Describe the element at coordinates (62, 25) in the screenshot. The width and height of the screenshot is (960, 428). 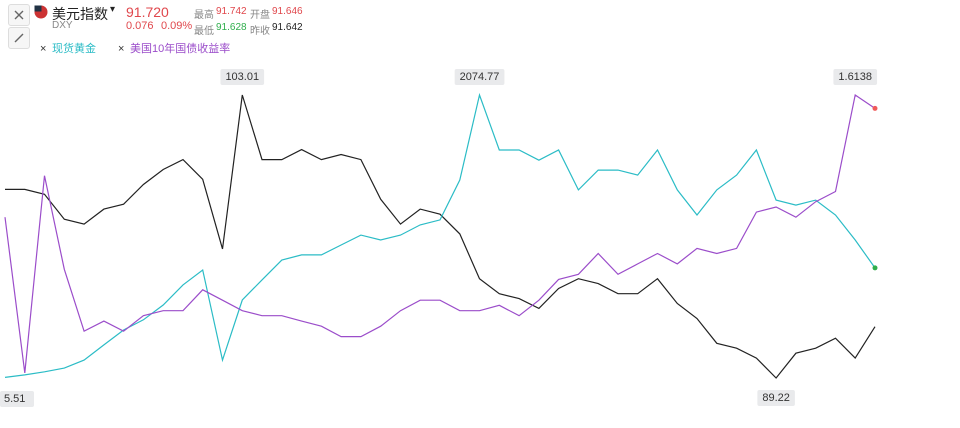
I see `symbol-code: DXY` at that location.